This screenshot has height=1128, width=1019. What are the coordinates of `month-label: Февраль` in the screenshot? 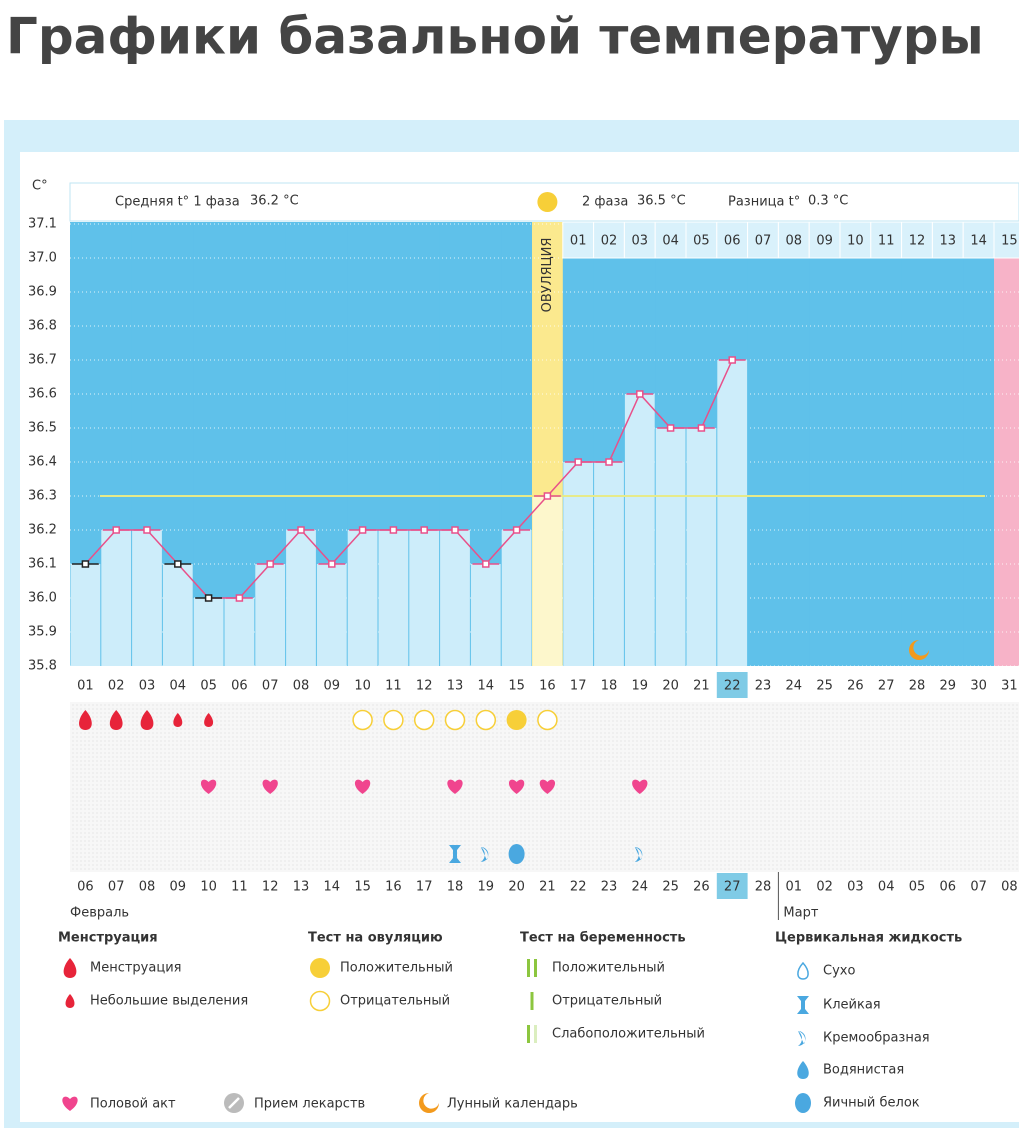 It's located at (99, 913).